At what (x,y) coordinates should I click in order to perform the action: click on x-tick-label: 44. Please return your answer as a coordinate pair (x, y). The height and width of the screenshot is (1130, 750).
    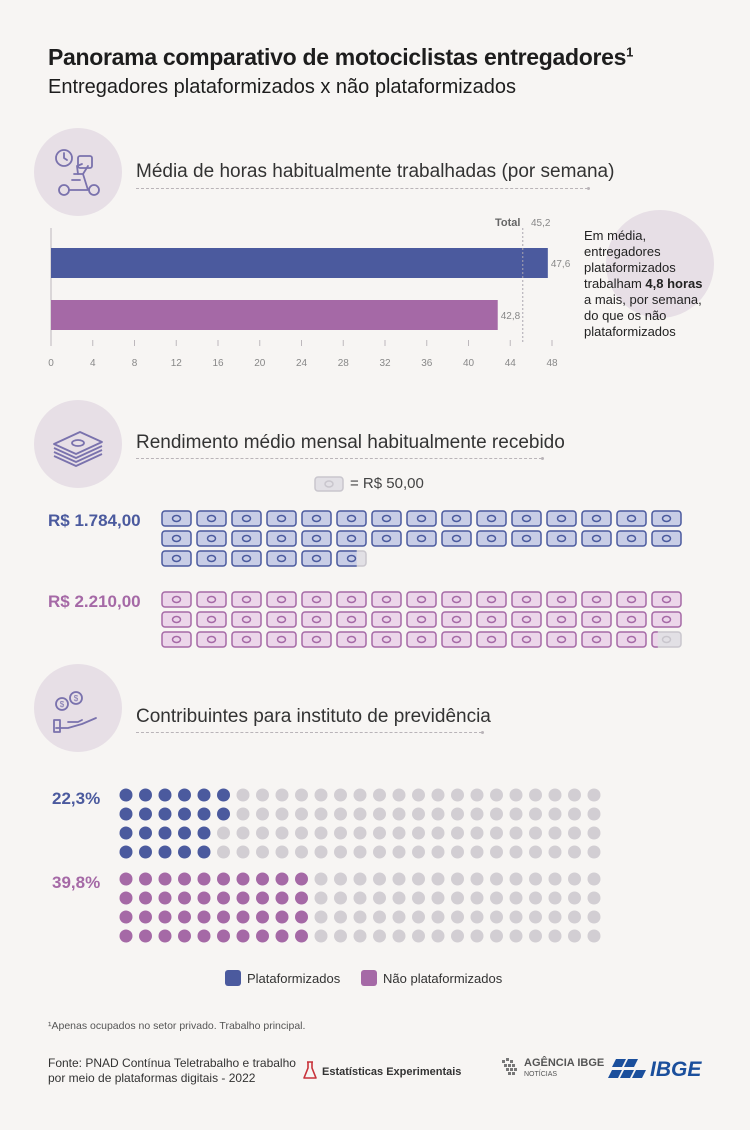
    Looking at the image, I should click on (511, 363).